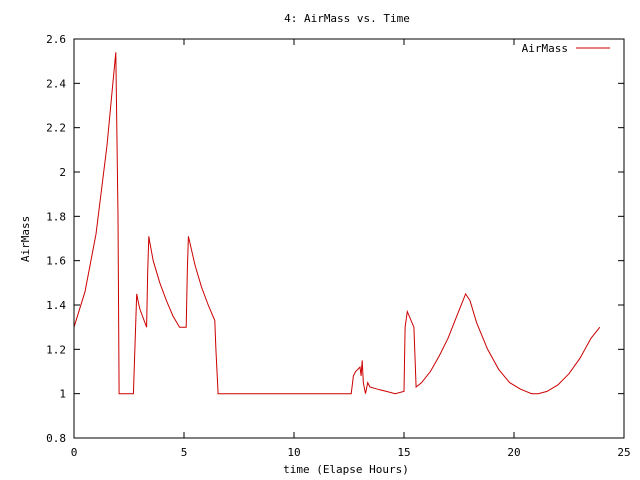 This screenshot has height=480, width=640. Describe the element at coordinates (293, 452) in the screenshot. I see `x-tick-label: 10` at that location.